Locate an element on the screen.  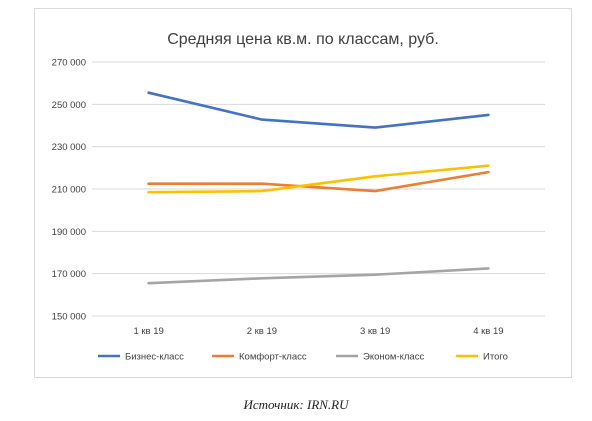
x-tick-label: 3 кв 19 is located at coordinates (375, 331).